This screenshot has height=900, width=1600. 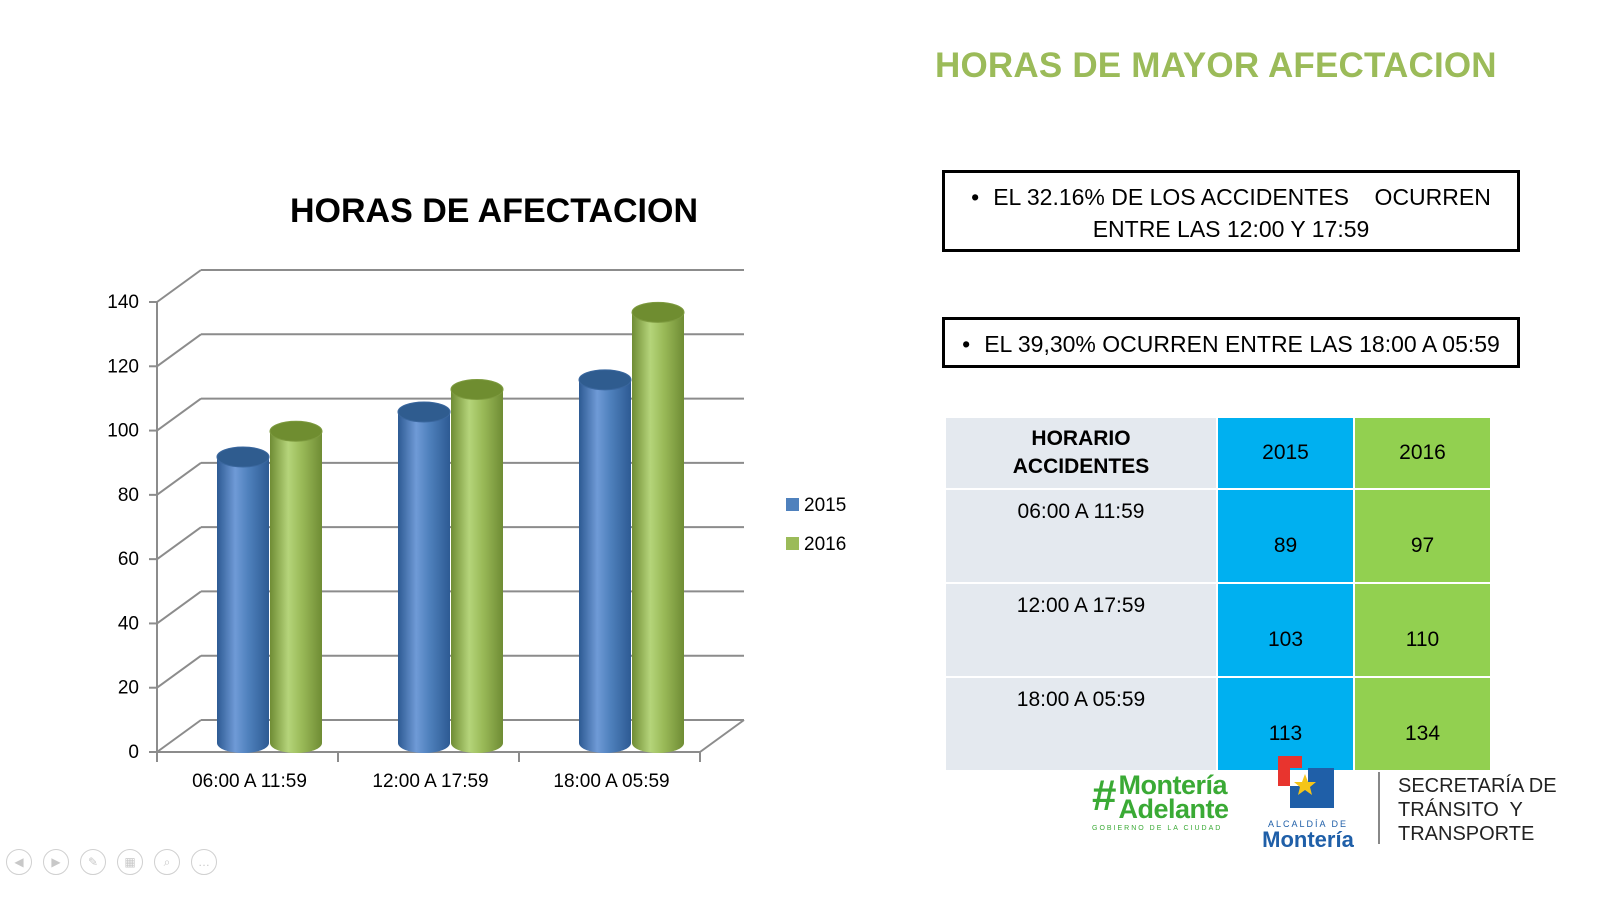 I want to click on pen-icon: ✎, so click(x=93, y=862).